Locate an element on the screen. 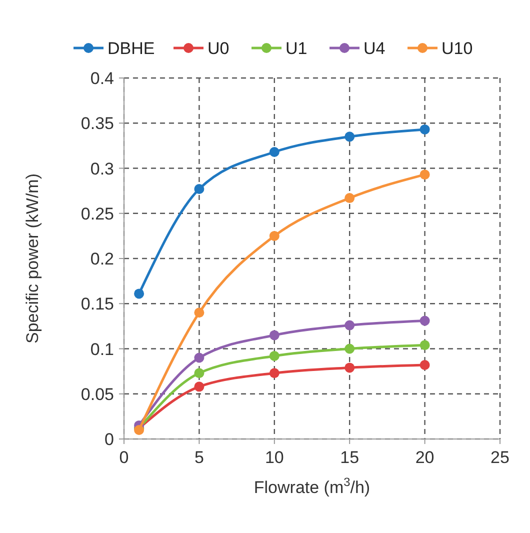 This screenshot has height=533, width=530. x-tick-label: 10 is located at coordinates (274, 457).